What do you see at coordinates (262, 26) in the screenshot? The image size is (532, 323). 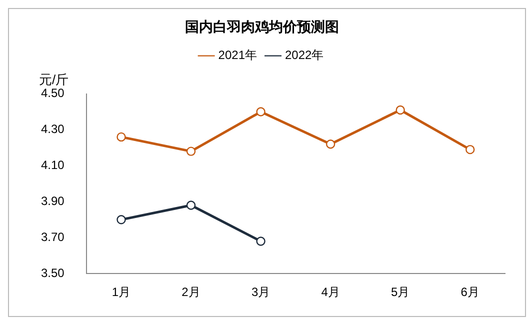 I see `chart-title: 国内白羽肉鸡均价预测图` at bounding box center [262, 26].